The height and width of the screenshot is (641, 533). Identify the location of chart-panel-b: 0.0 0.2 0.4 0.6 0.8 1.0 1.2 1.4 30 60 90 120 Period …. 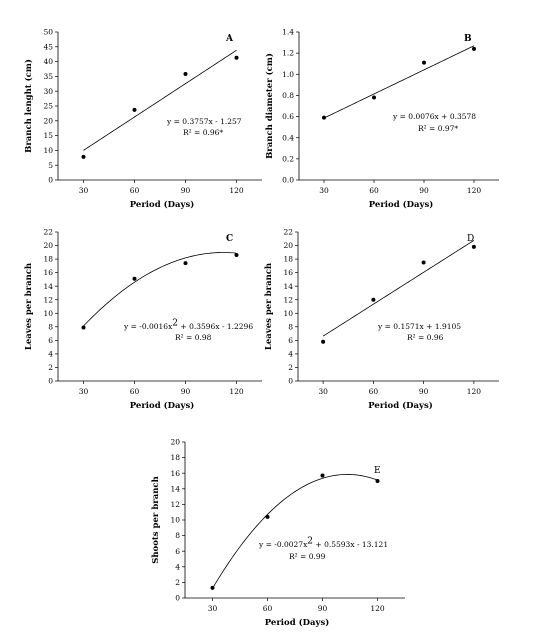
(381, 119).